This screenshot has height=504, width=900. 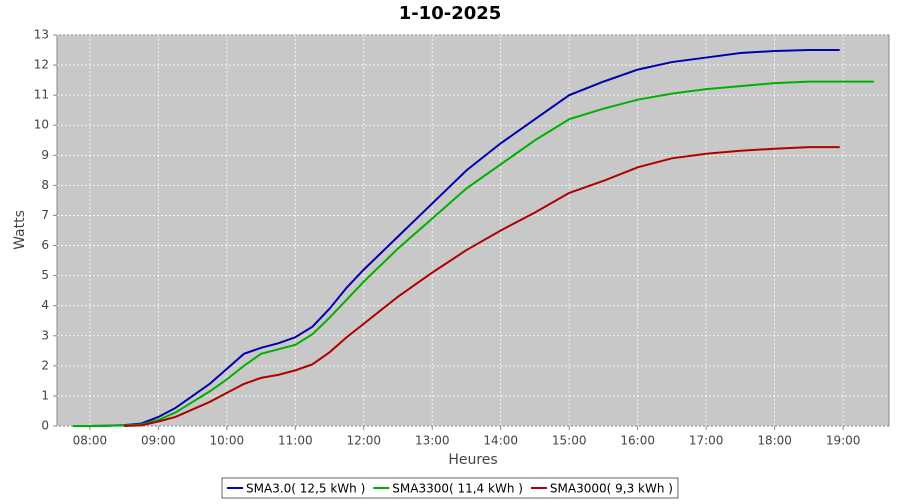 What do you see at coordinates (45, 395) in the screenshot?
I see `y-tick-label: 1` at bounding box center [45, 395].